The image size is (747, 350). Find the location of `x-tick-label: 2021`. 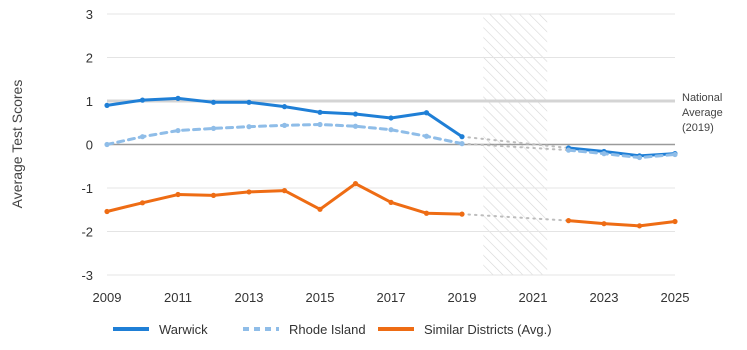

x-tick-label: 2021 is located at coordinates (533, 297).